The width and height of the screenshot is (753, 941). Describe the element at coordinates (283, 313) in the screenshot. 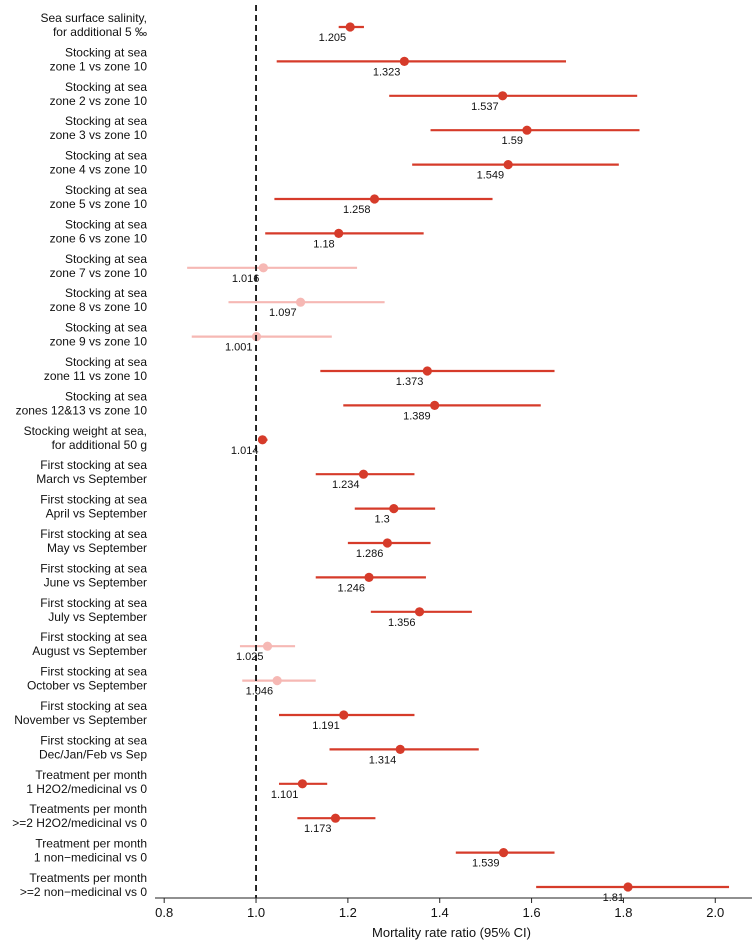

I see `estimate-label: 1.097` at that location.